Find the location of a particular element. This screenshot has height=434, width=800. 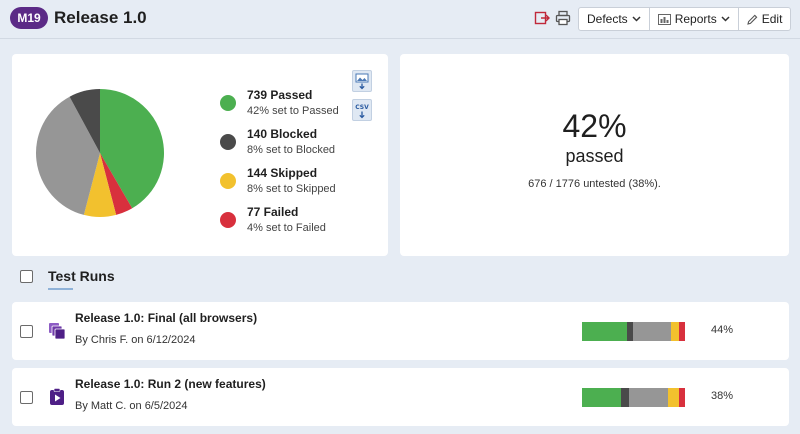

section-title: Test Runs is located at coordinates (81, 276).